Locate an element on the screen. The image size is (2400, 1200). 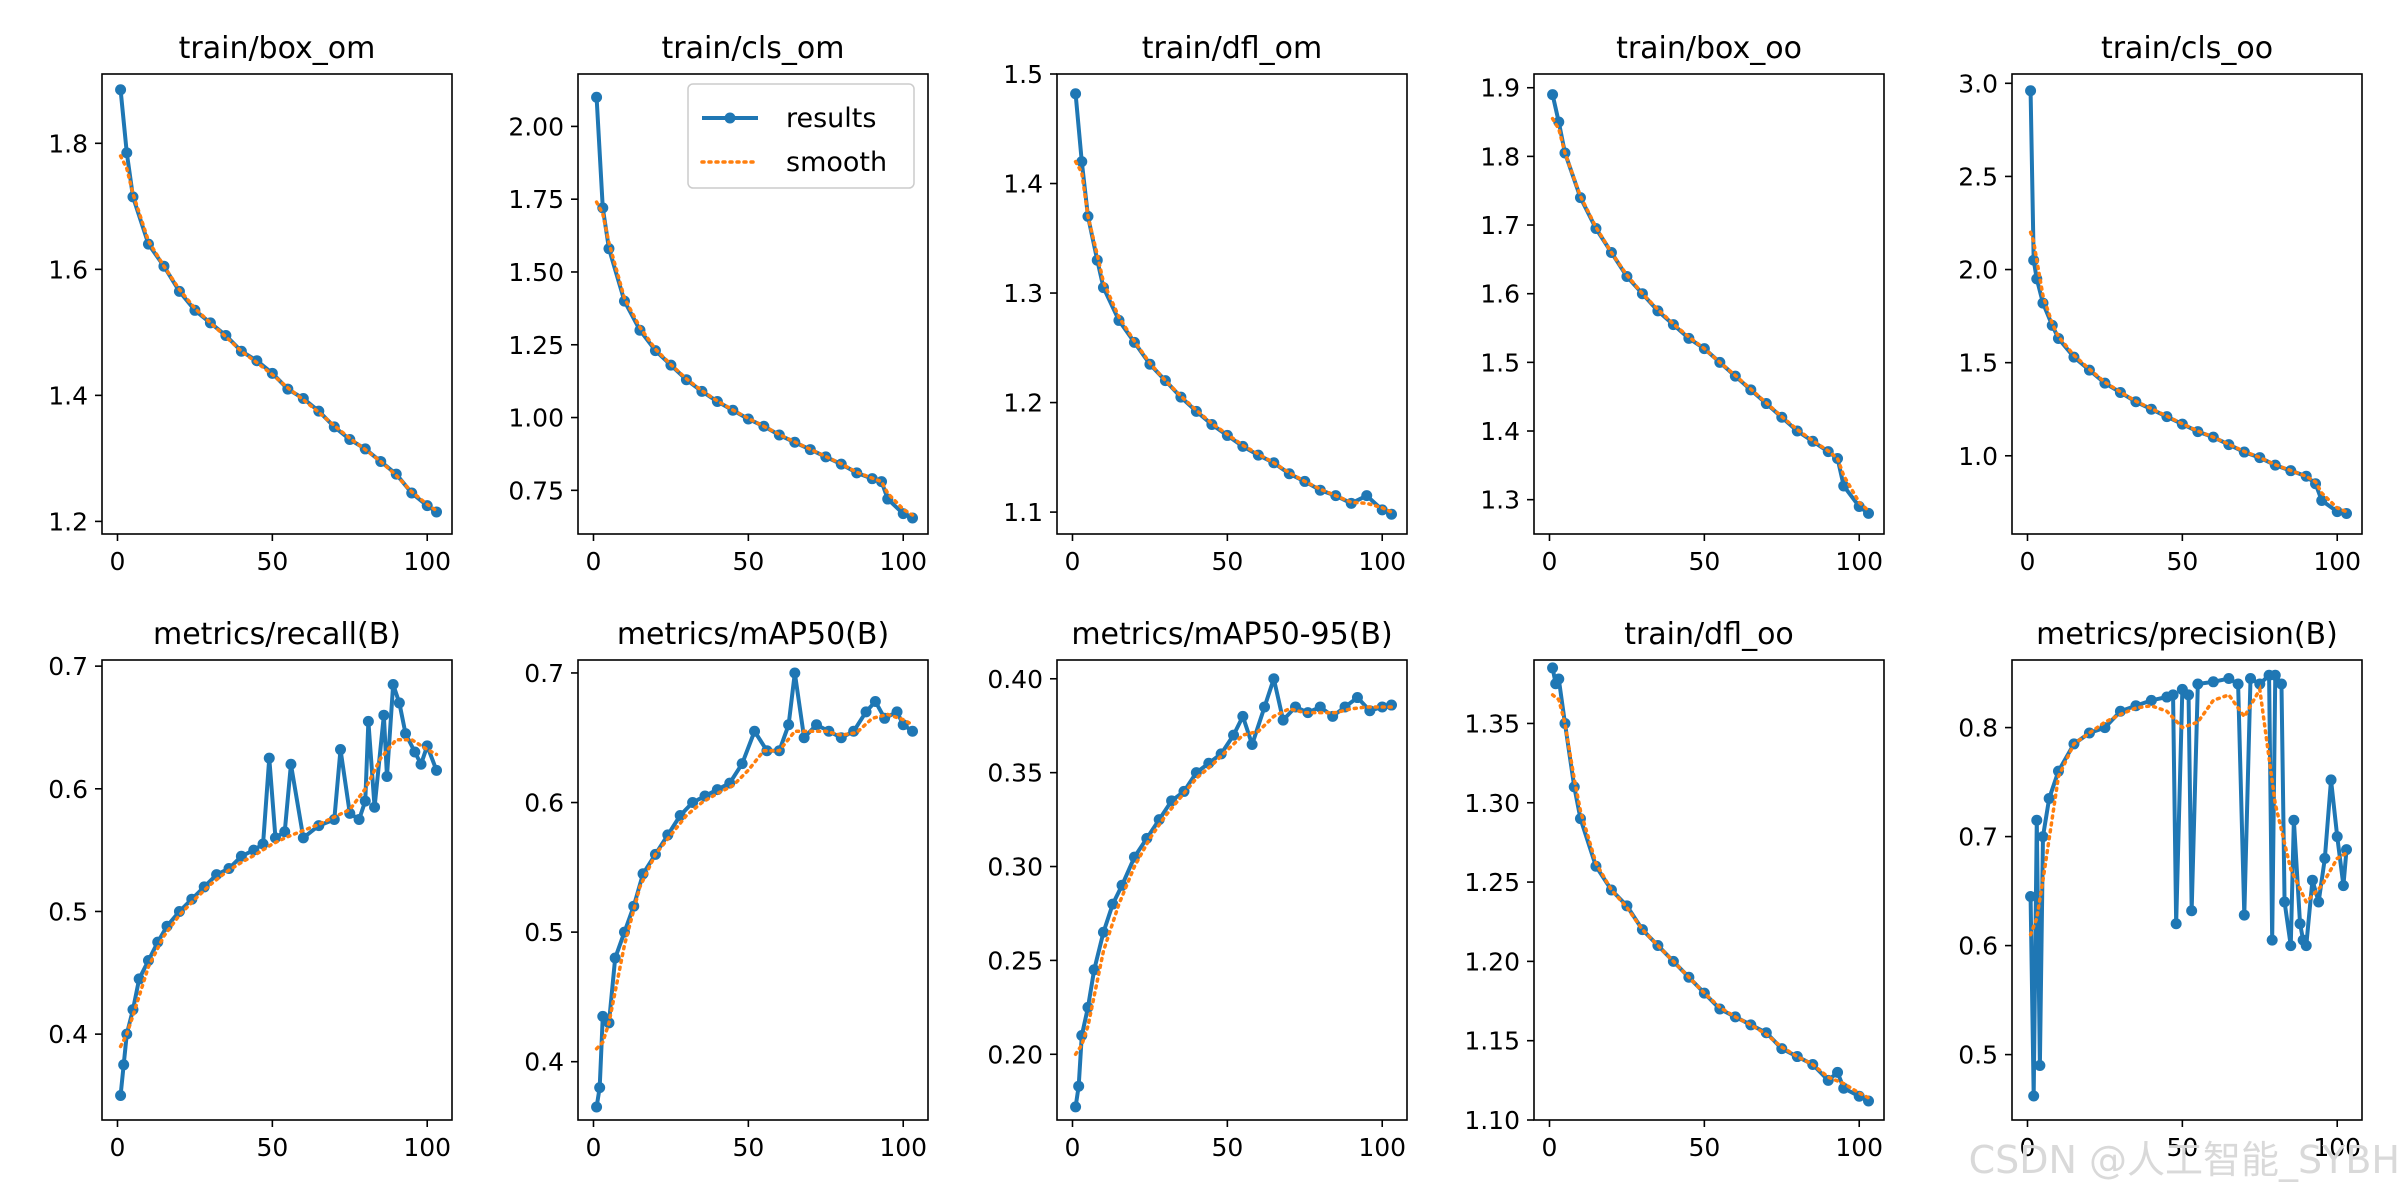
y-tick-label: 0.25 is located at coordinates (1015, 960).